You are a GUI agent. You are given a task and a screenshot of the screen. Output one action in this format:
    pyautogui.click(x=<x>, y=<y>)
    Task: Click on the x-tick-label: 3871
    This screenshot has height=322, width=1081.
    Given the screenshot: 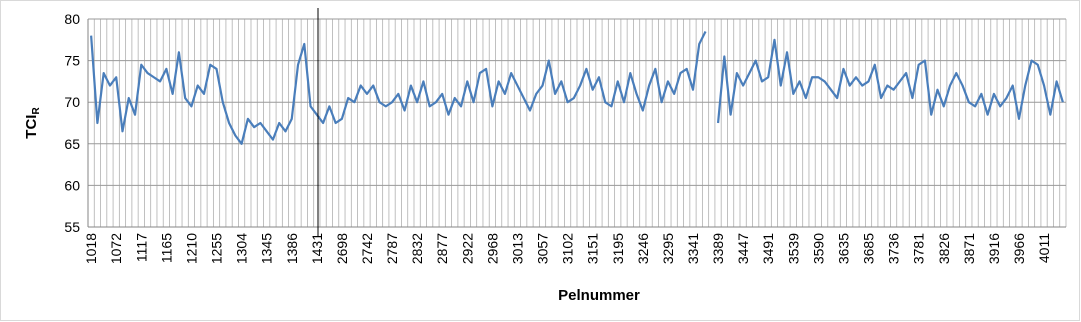 What is the action you would take?
    pyautogui.click(x=969, y=248)
    